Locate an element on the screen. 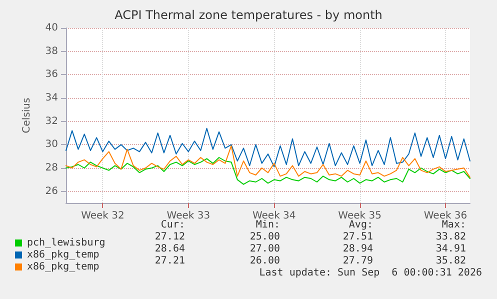 The height and width of the screenshot is (299, 497). text: 27.21 is located at coordinates (169, 261).